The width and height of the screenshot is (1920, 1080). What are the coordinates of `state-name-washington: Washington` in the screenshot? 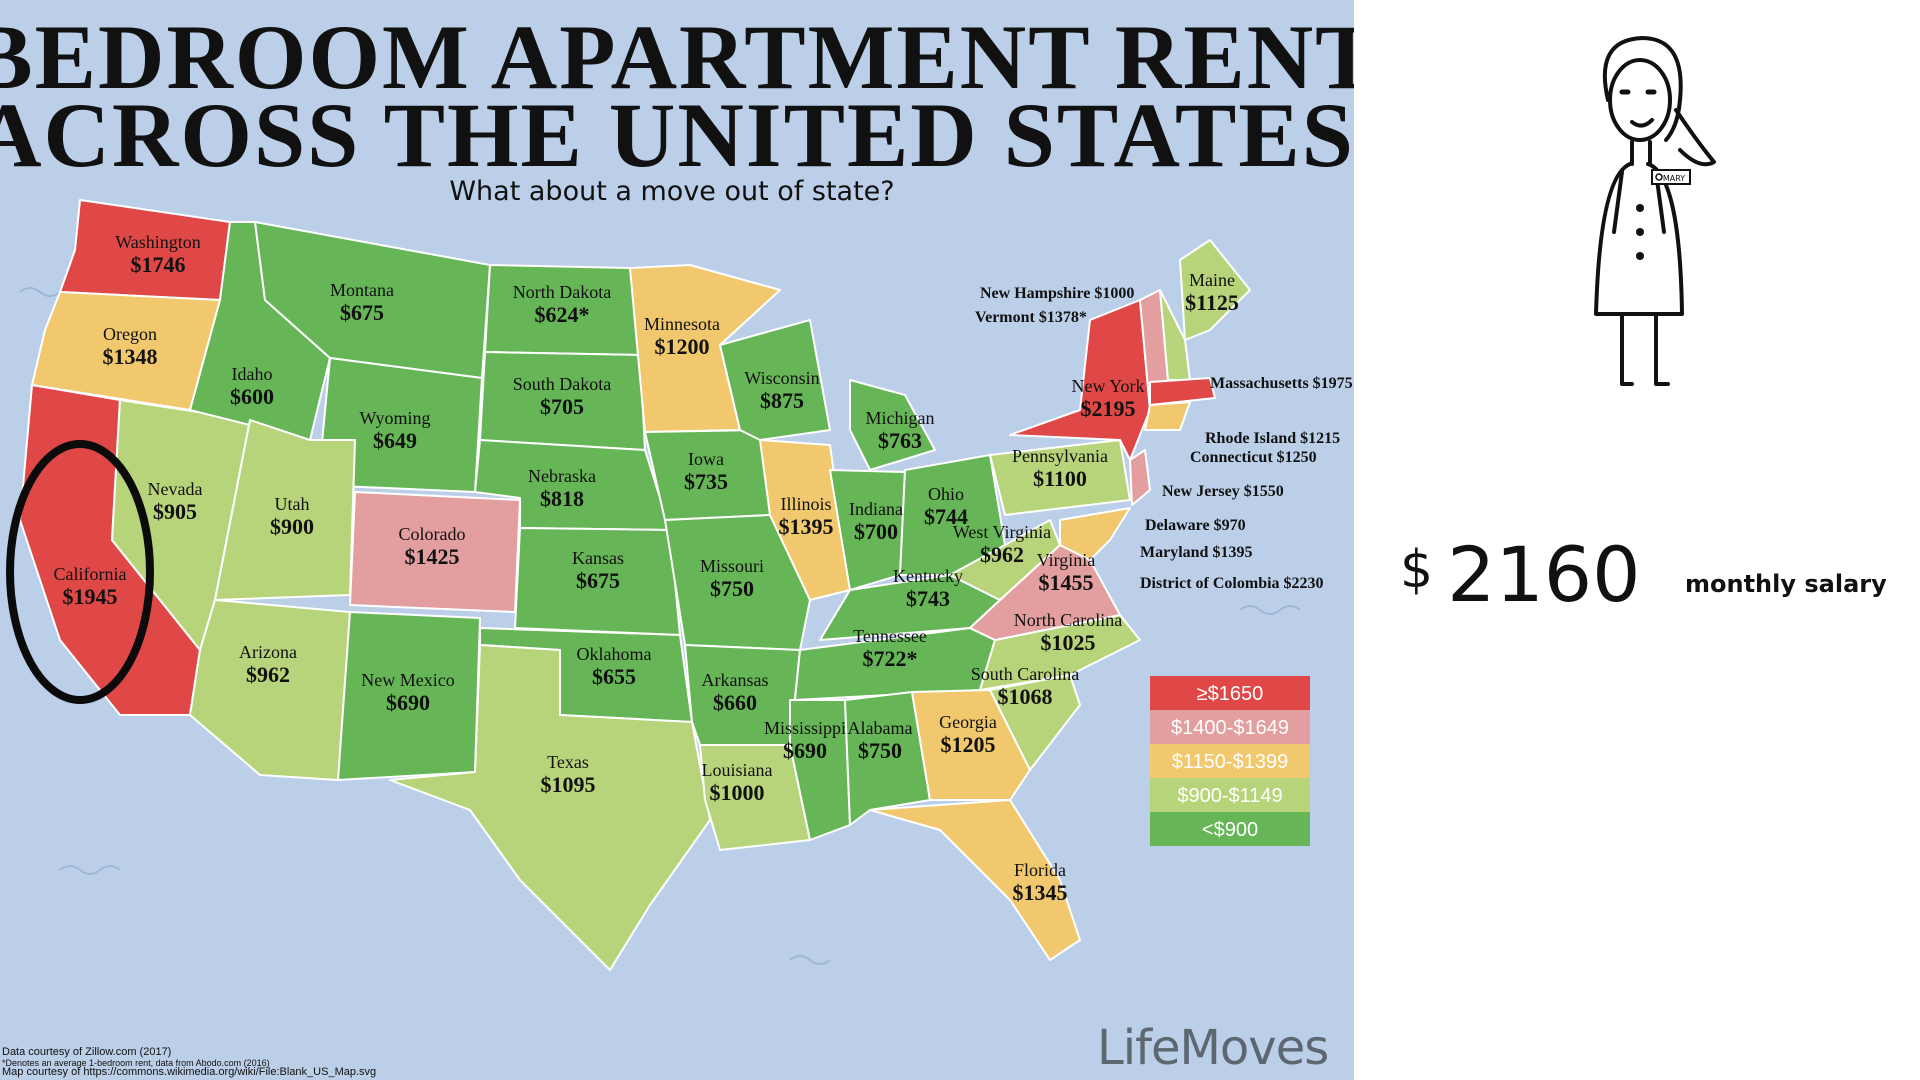 It's located at (158, 242).